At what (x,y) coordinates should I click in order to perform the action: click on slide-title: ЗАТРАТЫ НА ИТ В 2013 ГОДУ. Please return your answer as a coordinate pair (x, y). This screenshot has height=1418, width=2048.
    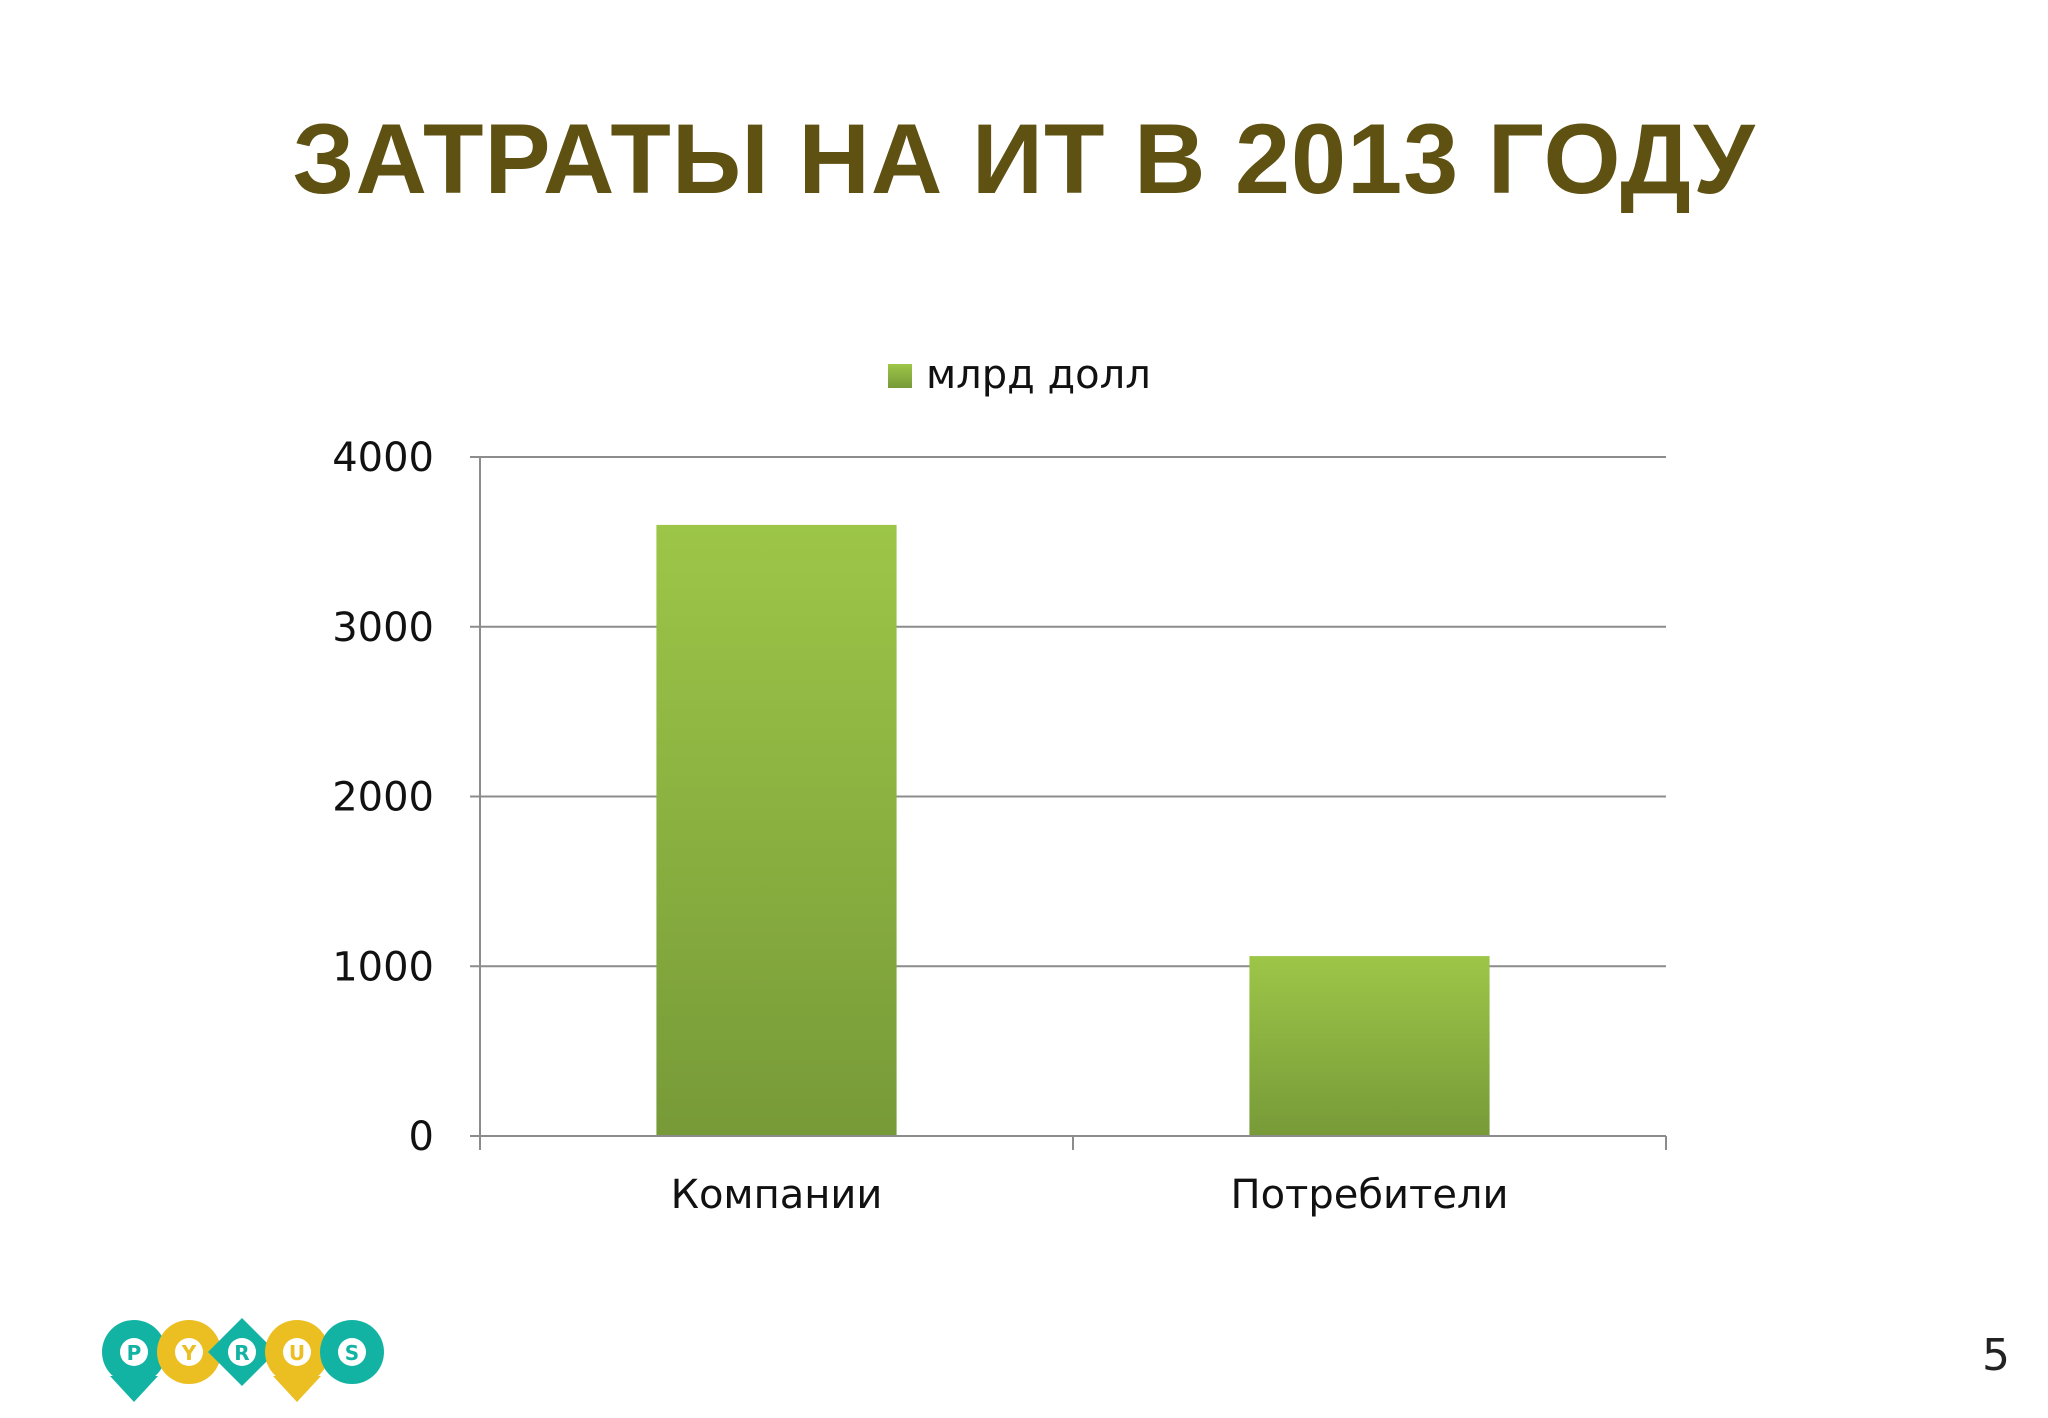
    Looking at the image, I should click on (1024, 158).